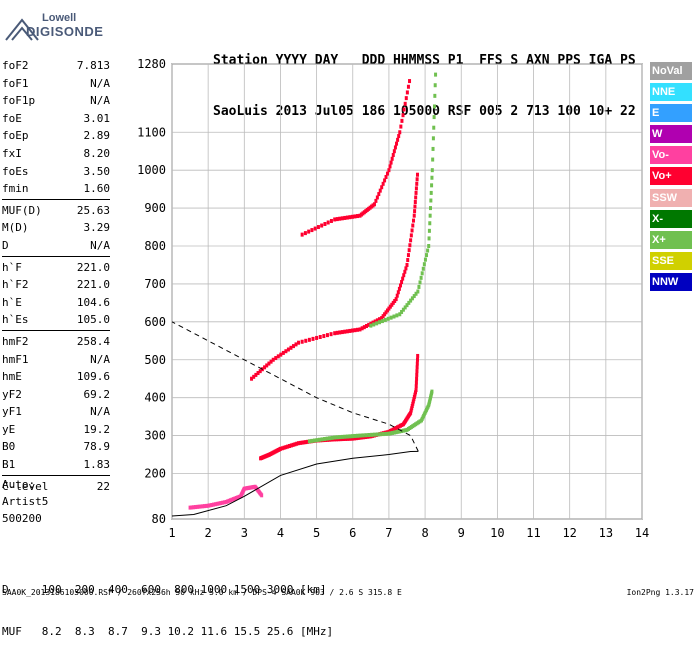 The height and width of the screenshot is (653, 700). Describe the element at coordinates (22, 210) in the screenshot. I see `param-name: MUF(D)` at that location.